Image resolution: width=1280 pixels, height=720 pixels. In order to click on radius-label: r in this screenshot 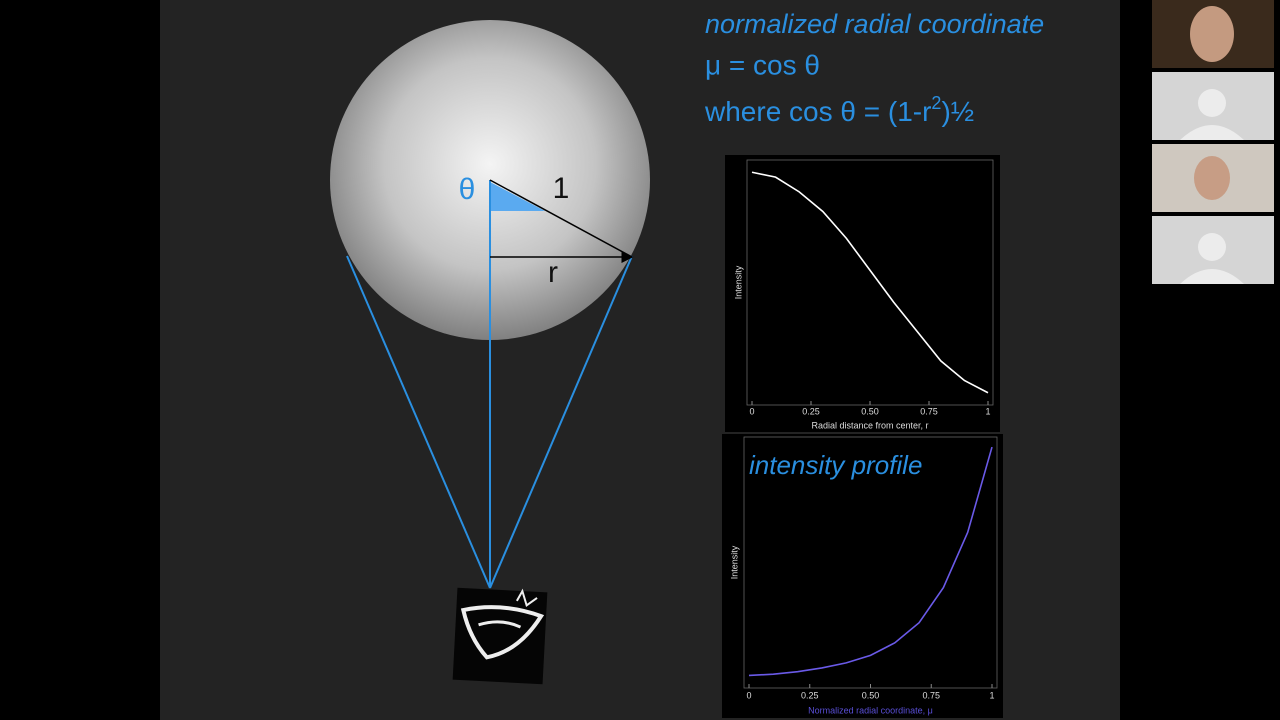, I will do `click(553, 272)`.